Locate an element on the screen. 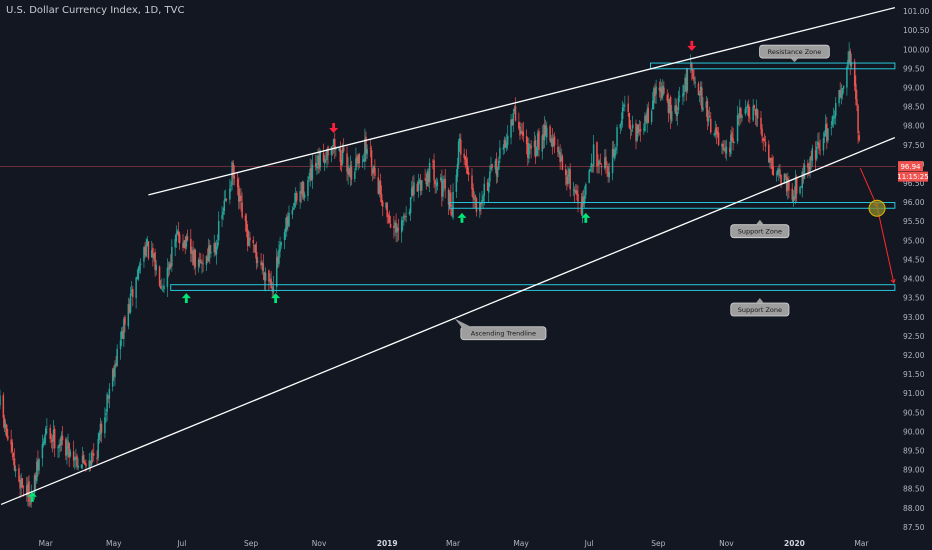  callout-pointer is located at coordinates (794, 60).